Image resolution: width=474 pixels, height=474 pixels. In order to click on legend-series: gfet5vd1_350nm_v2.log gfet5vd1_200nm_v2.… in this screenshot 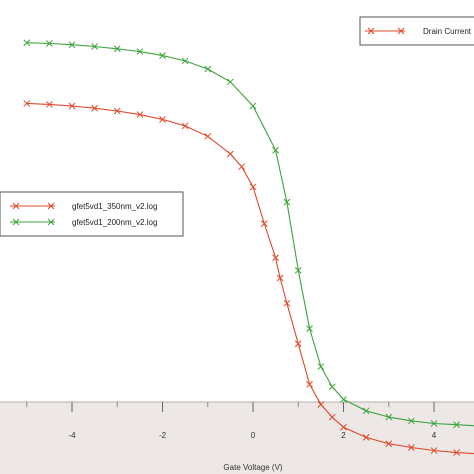, I will do `click(92, 214)`.